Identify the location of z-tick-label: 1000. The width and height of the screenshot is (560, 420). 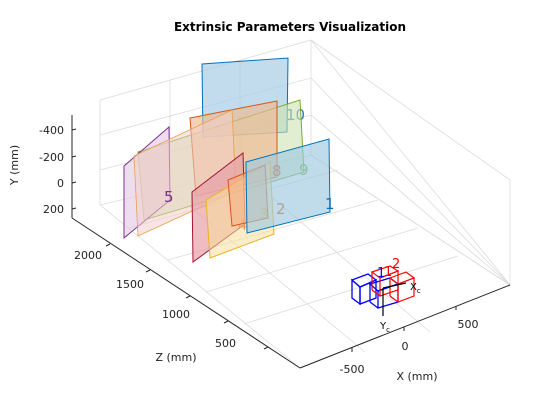
(176, 314).